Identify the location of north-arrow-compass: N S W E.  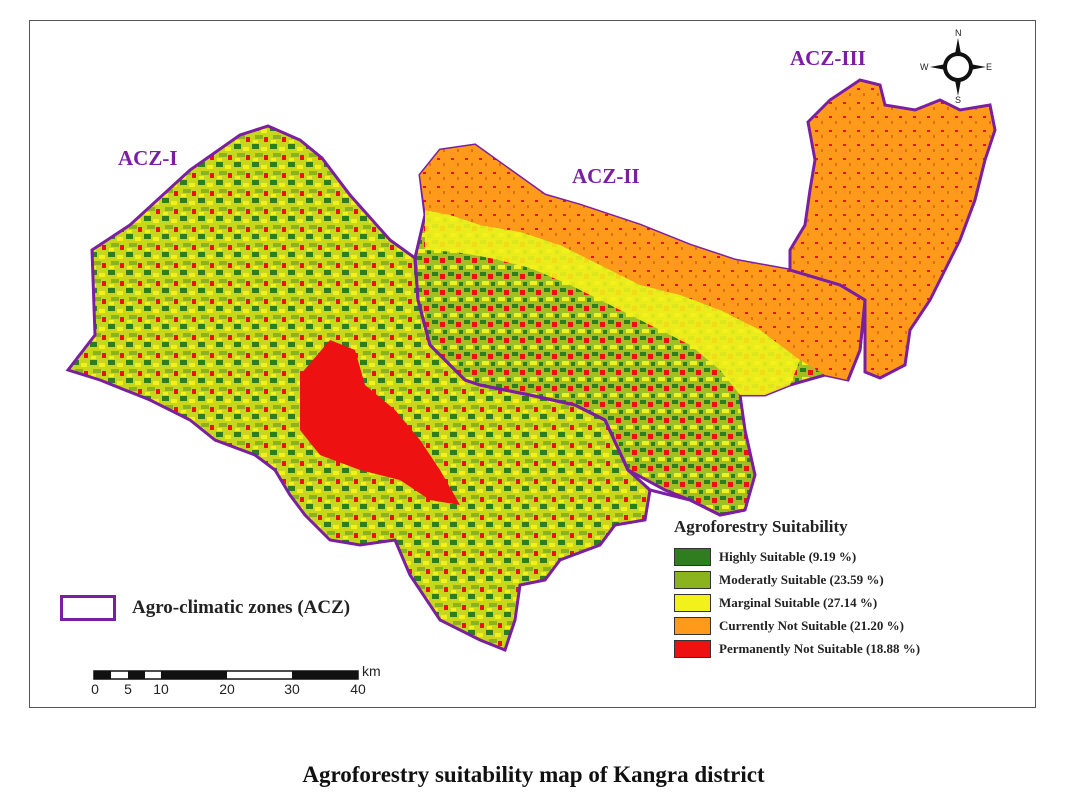
(956, 64).